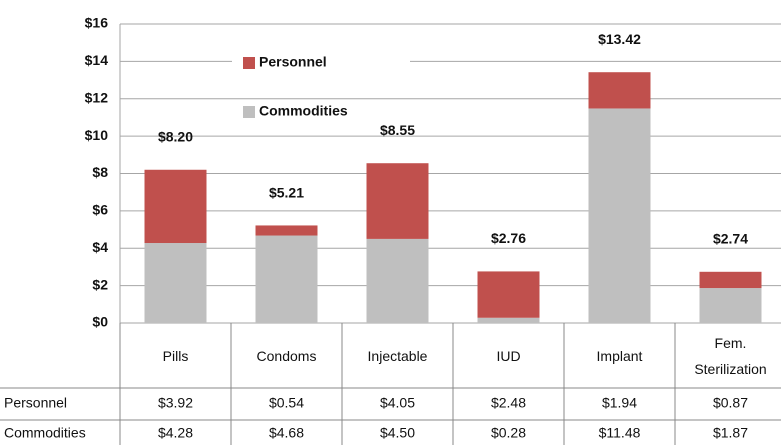 This screenshot has width=781, height=445. What do you see at coordinates (97, 23) in the screenshot?
I see `y-tick-label: $16` at bounding box center [97, 23].